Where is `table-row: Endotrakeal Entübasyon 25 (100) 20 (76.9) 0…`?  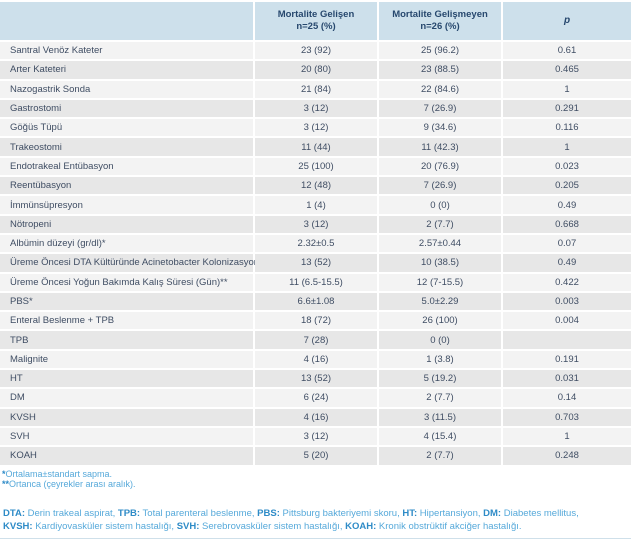
table-row: Endotrakeal Entübasyon 25 (100) 20 (76.9) 0… is located at coordinates (315, 166).